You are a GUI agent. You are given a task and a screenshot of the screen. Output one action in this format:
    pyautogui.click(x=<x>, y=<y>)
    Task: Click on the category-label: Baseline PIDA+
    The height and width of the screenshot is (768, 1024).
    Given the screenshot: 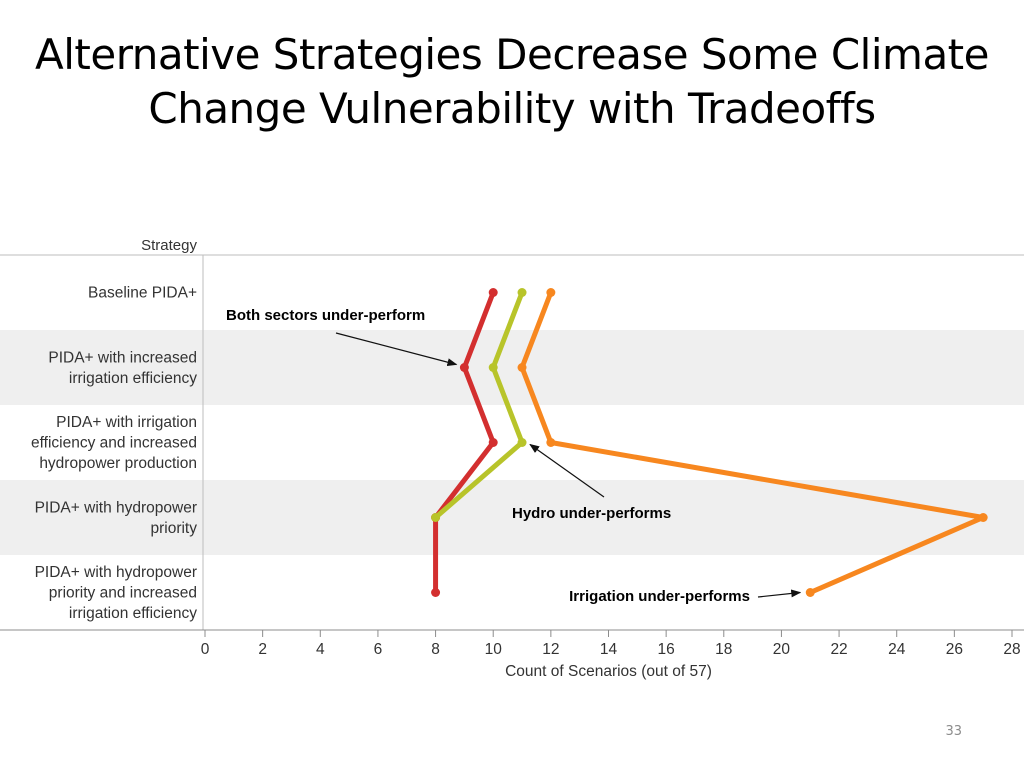 What is the action you would take?
    pyautogui.click(x=142, y=293)
    